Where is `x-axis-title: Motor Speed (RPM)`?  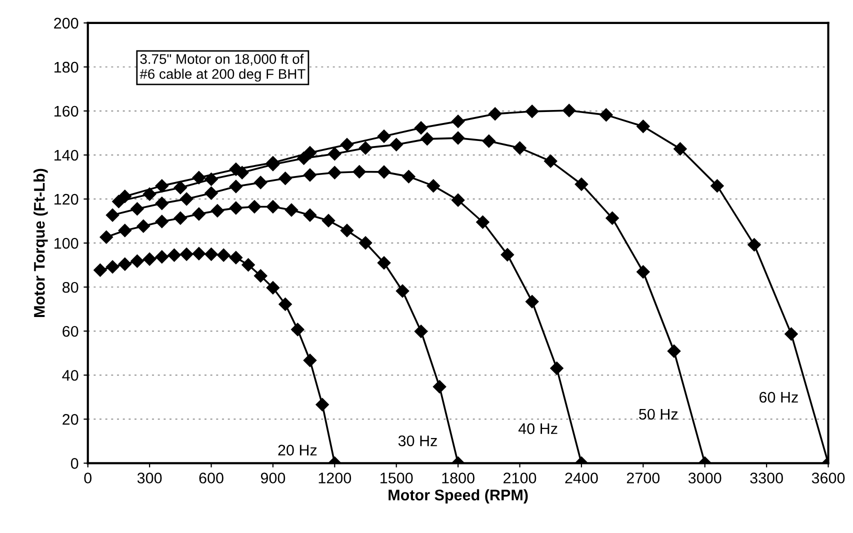
x-axis-title: Motor Speed (RPM) is located at coordinates (458, 496).